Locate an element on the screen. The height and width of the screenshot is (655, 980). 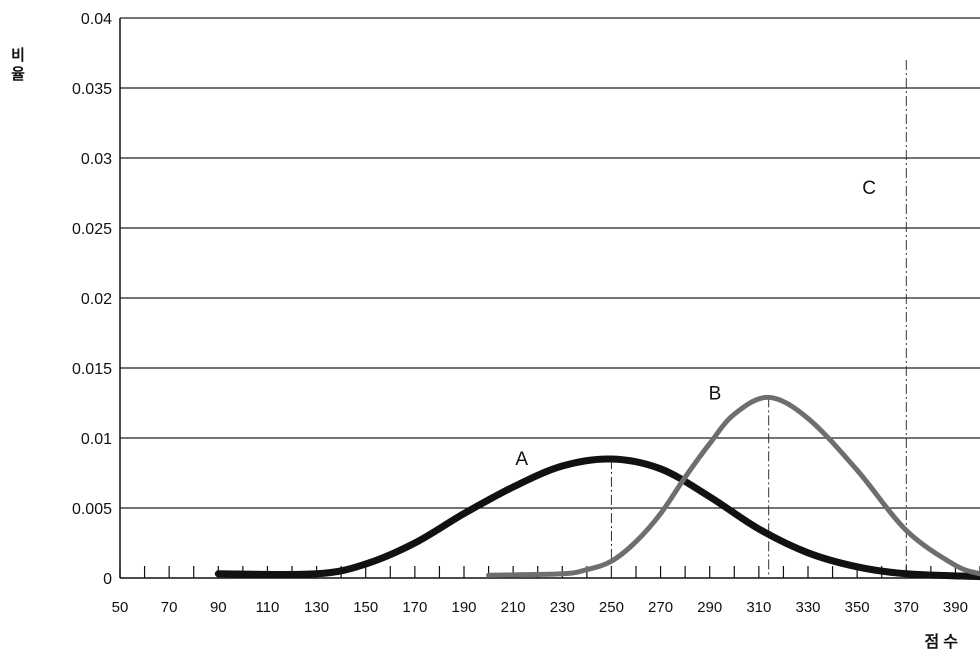
x-tick-label: 150 is located at coordinates (365, 607).